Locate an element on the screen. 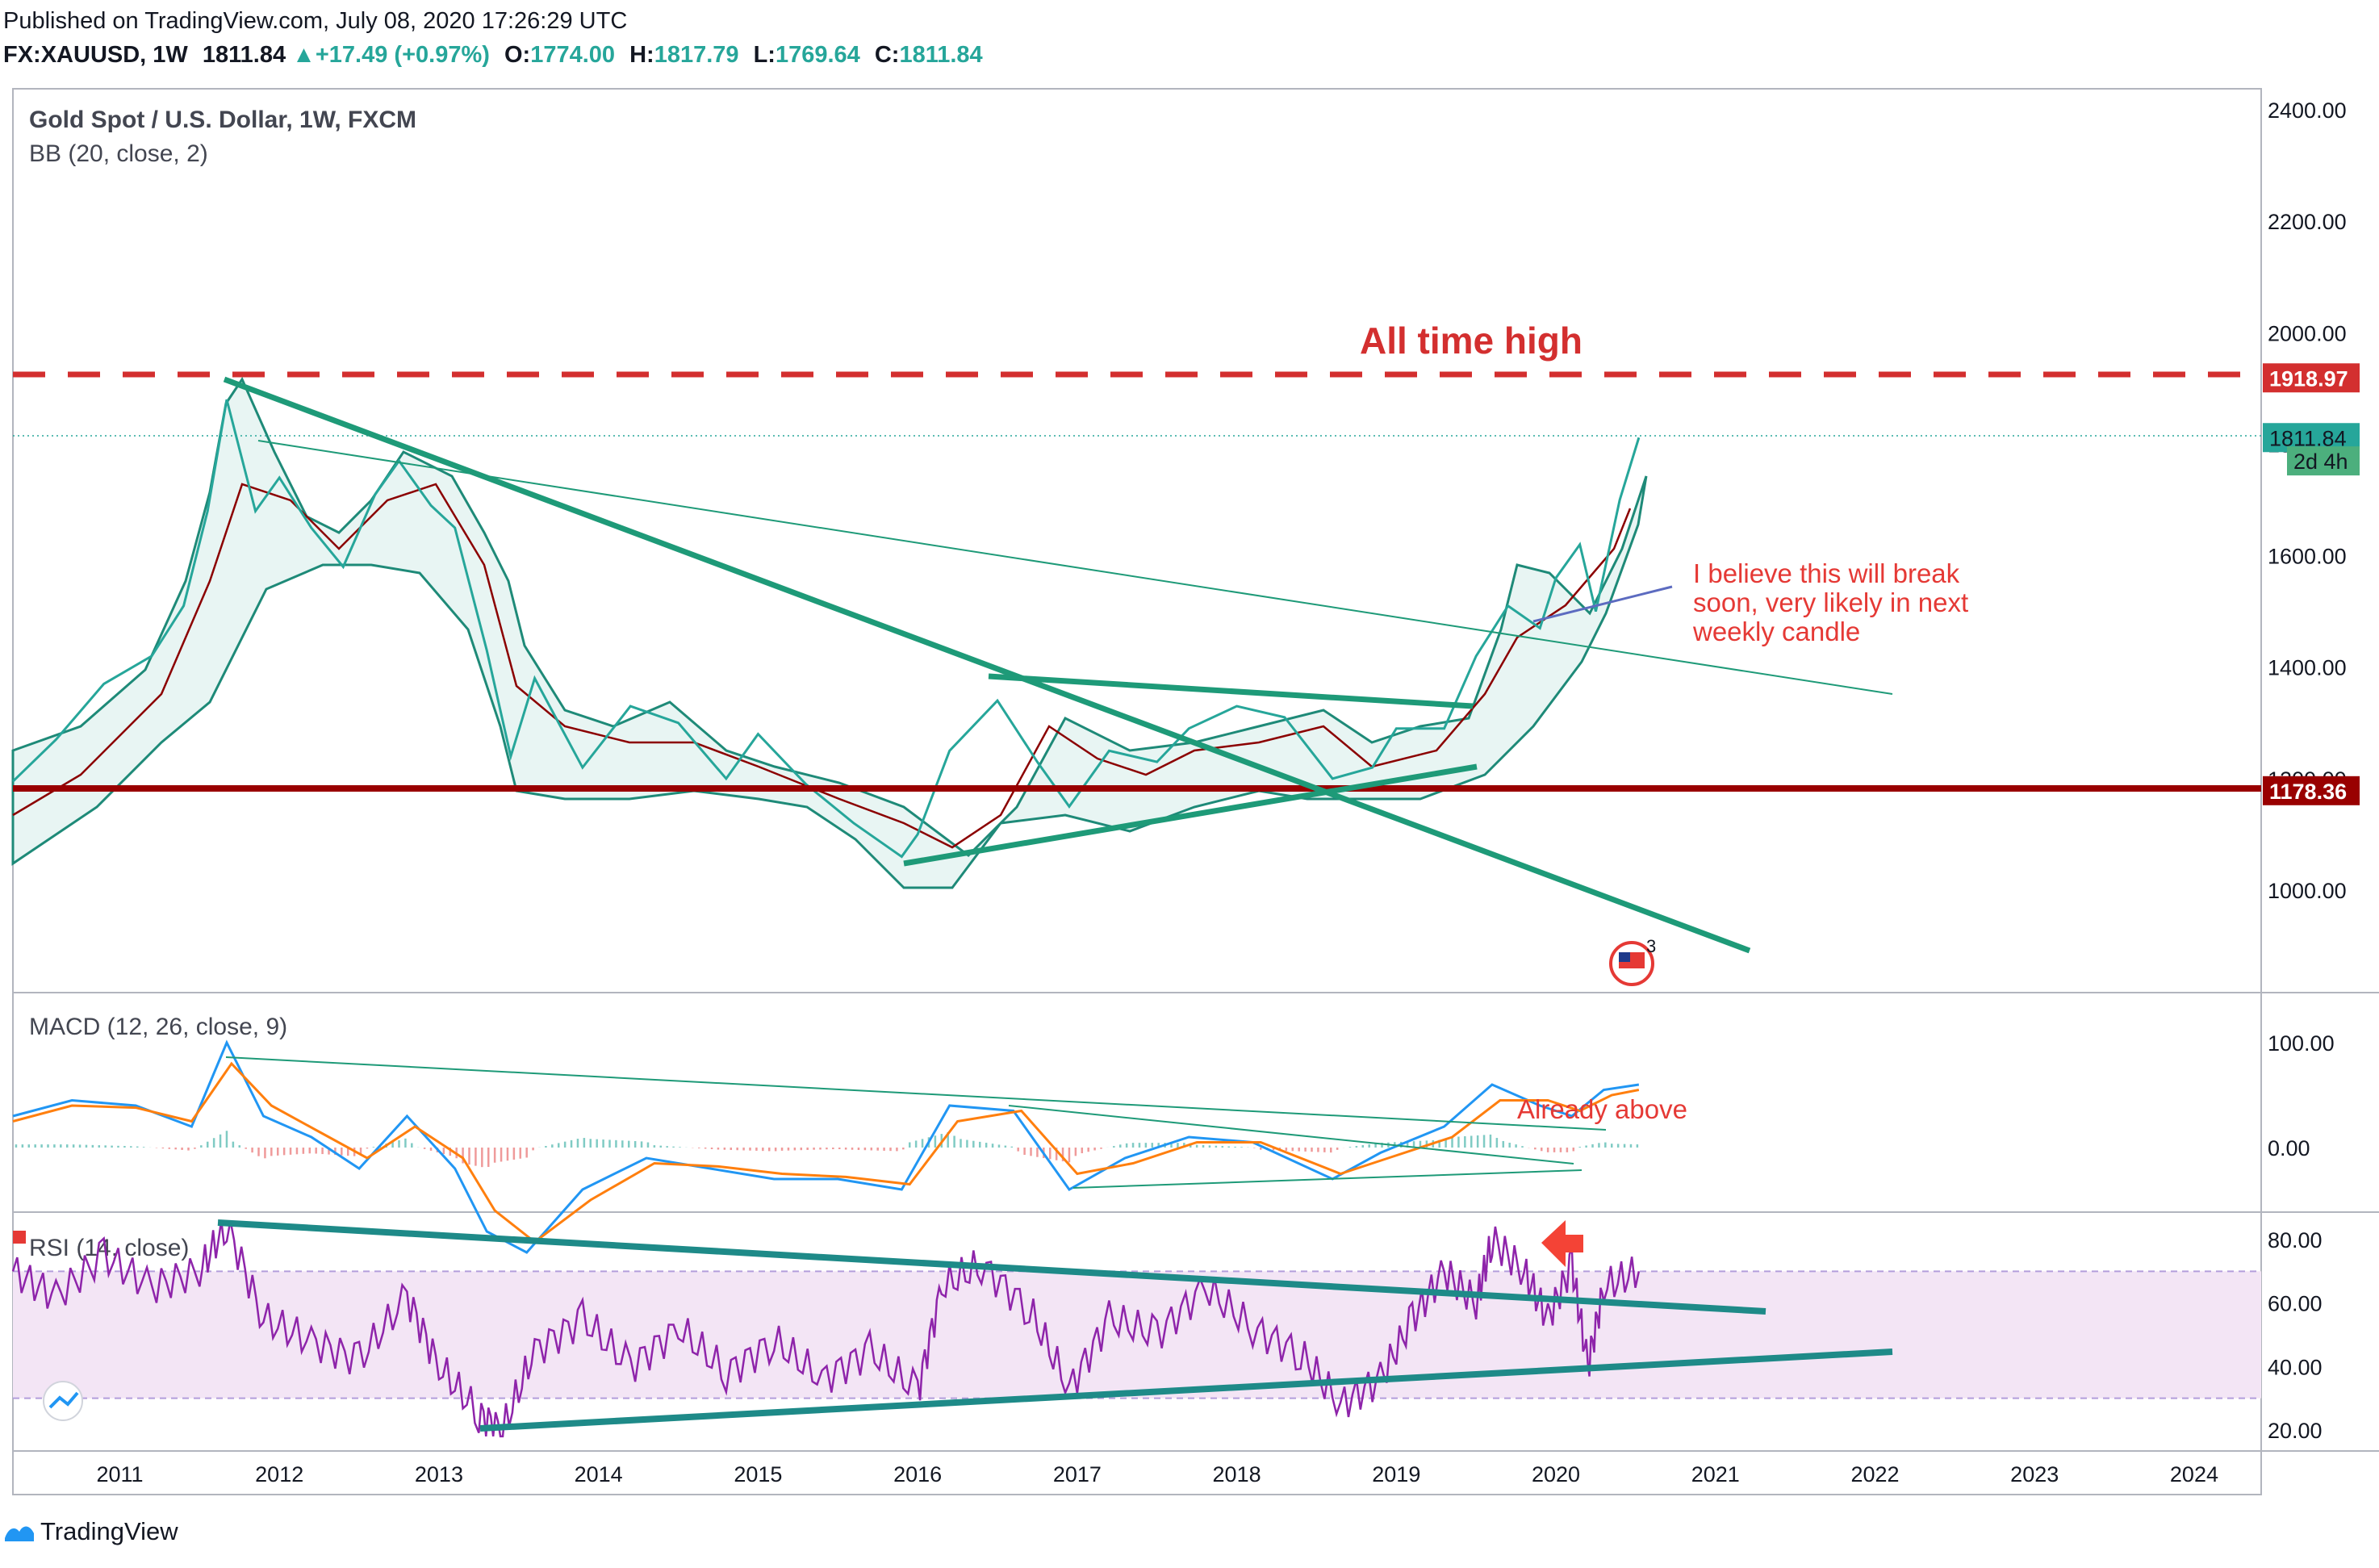 This screenshot has width=2379, height=1568. time-tick-label: 2016 is located at coordinates (917, 1474).